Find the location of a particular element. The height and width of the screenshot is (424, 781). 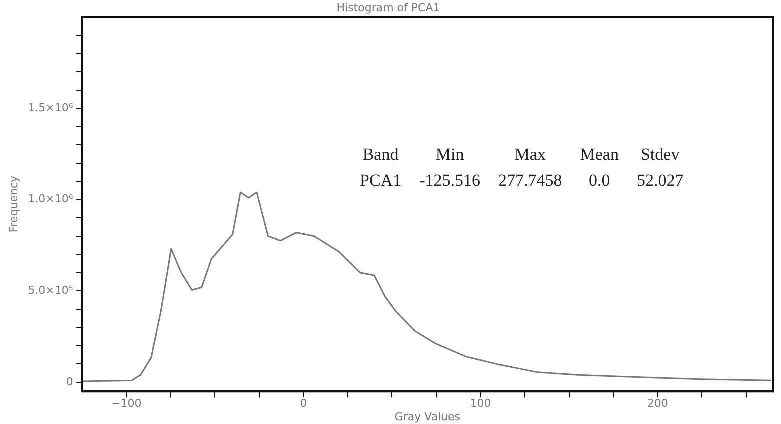

y-tick-label: 0 is located at coordinates (70, 381).